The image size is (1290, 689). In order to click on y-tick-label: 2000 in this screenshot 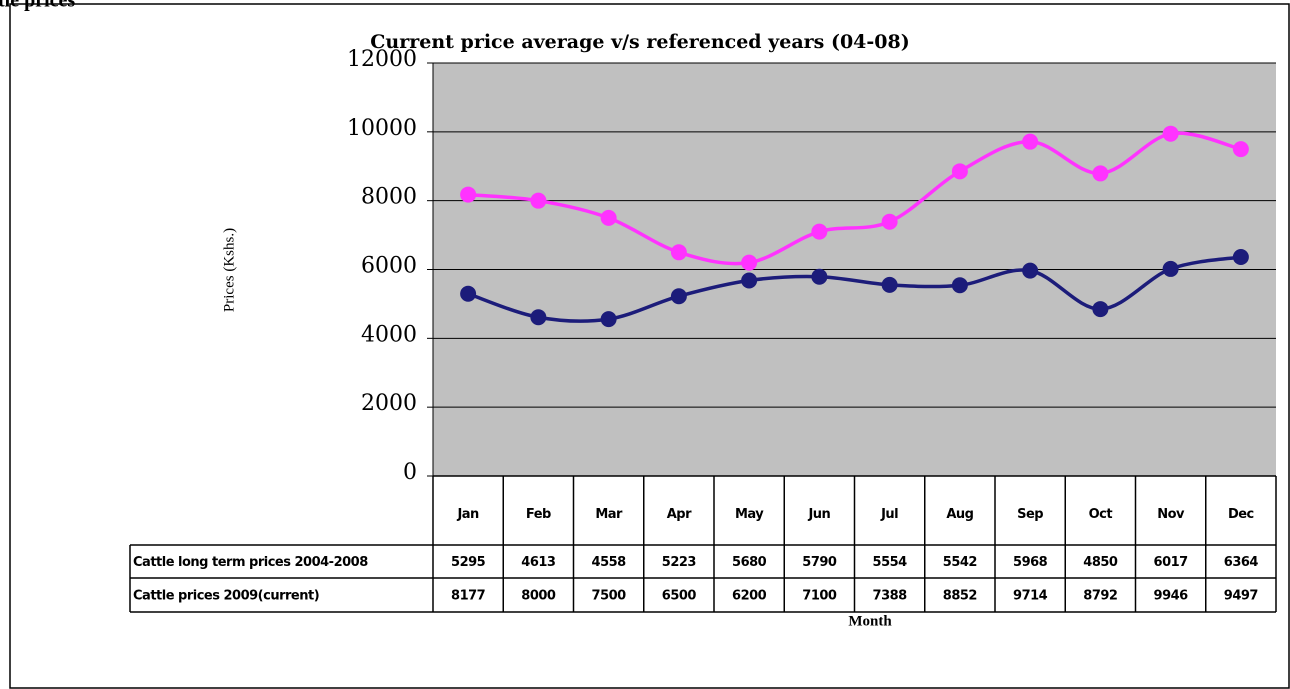, I will do `click(389, 403)`.